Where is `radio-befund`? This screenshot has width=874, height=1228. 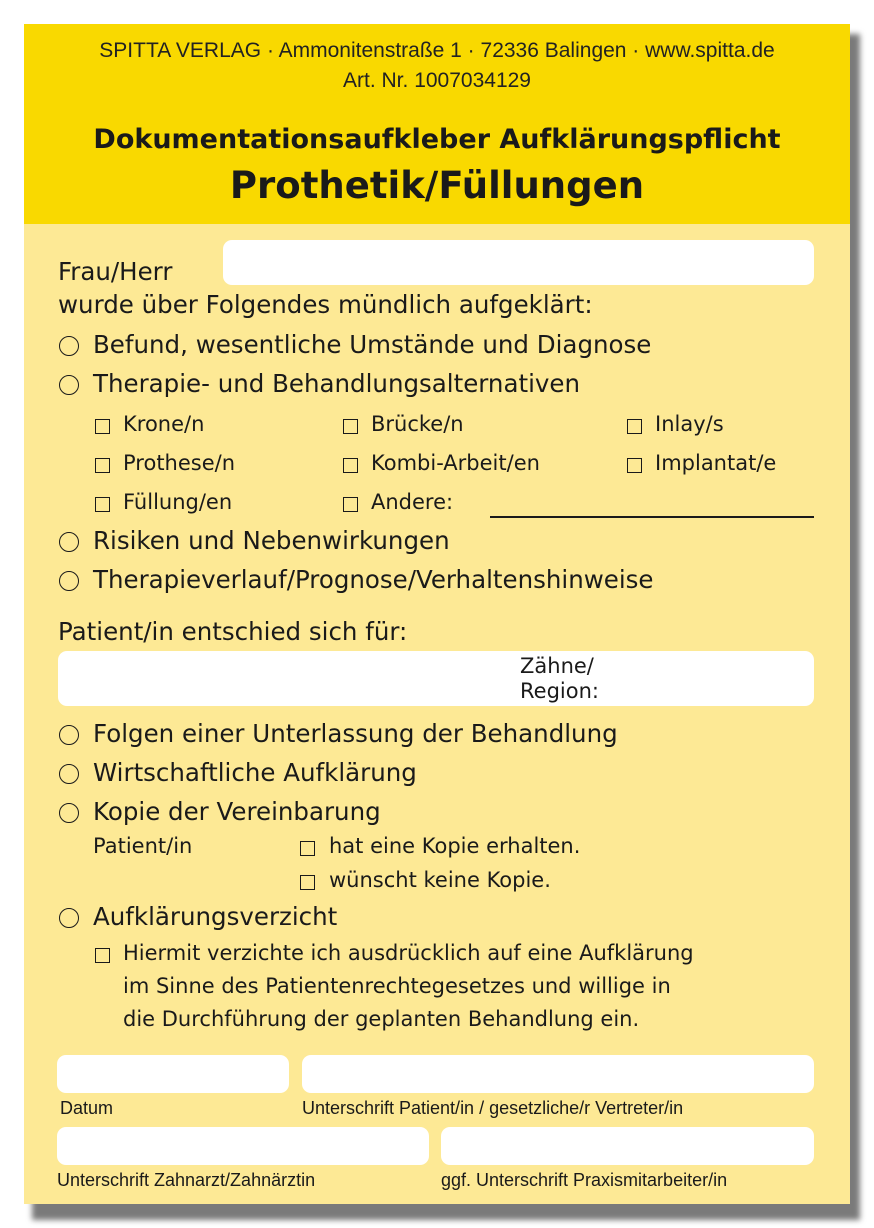 radio-befund is located at coordinates (69, 346).